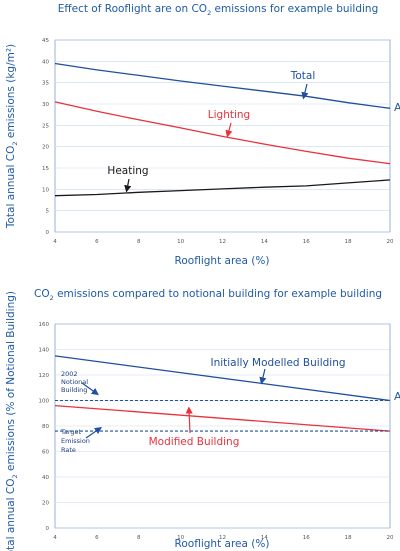  What do you see at coordinates (45, 84) in the screenshot?
I see `y-tick-label: 35` at bounding box center [45, 84].